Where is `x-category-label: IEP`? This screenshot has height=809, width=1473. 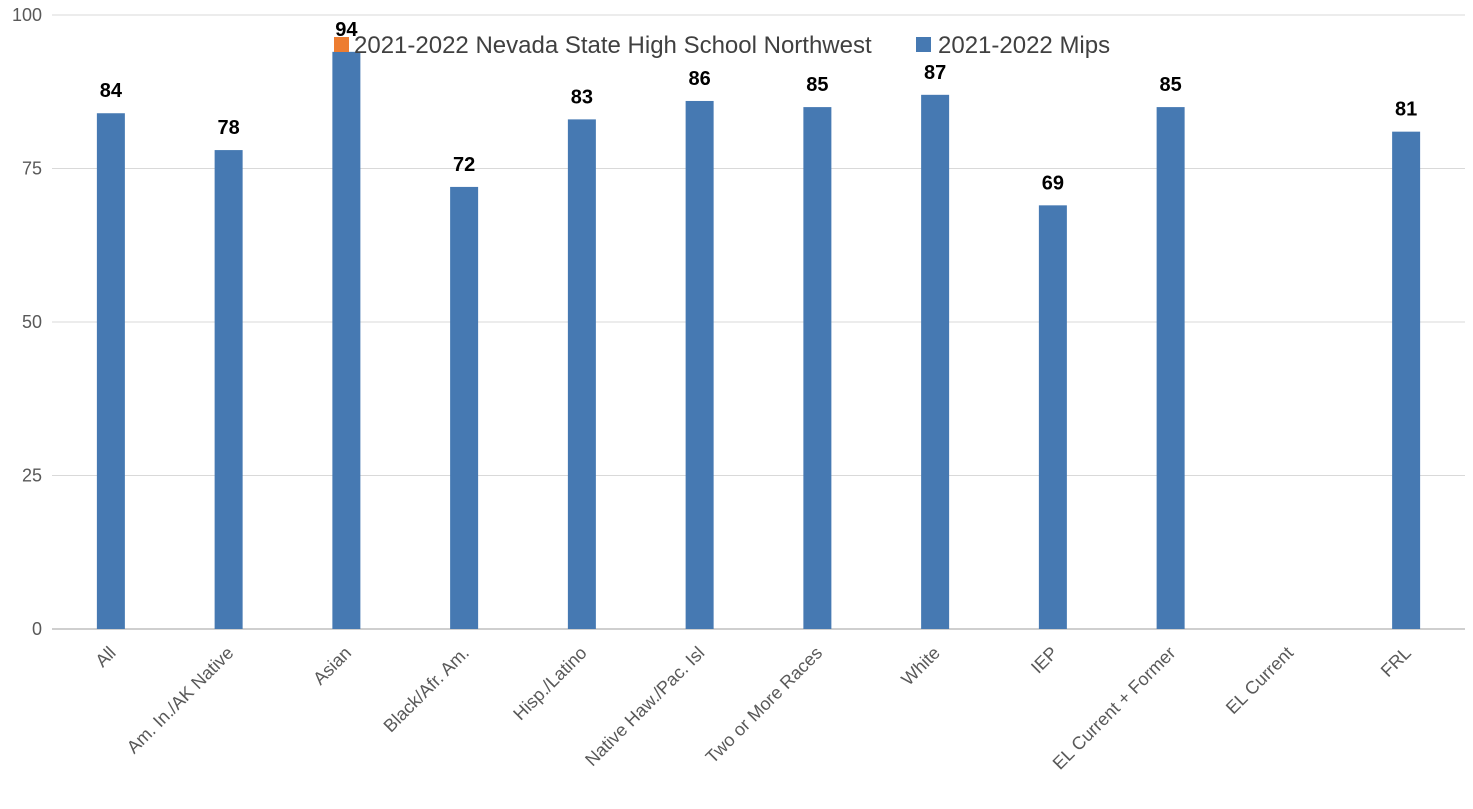
x-category-label: IEP is located at coordinates (1044, 660).